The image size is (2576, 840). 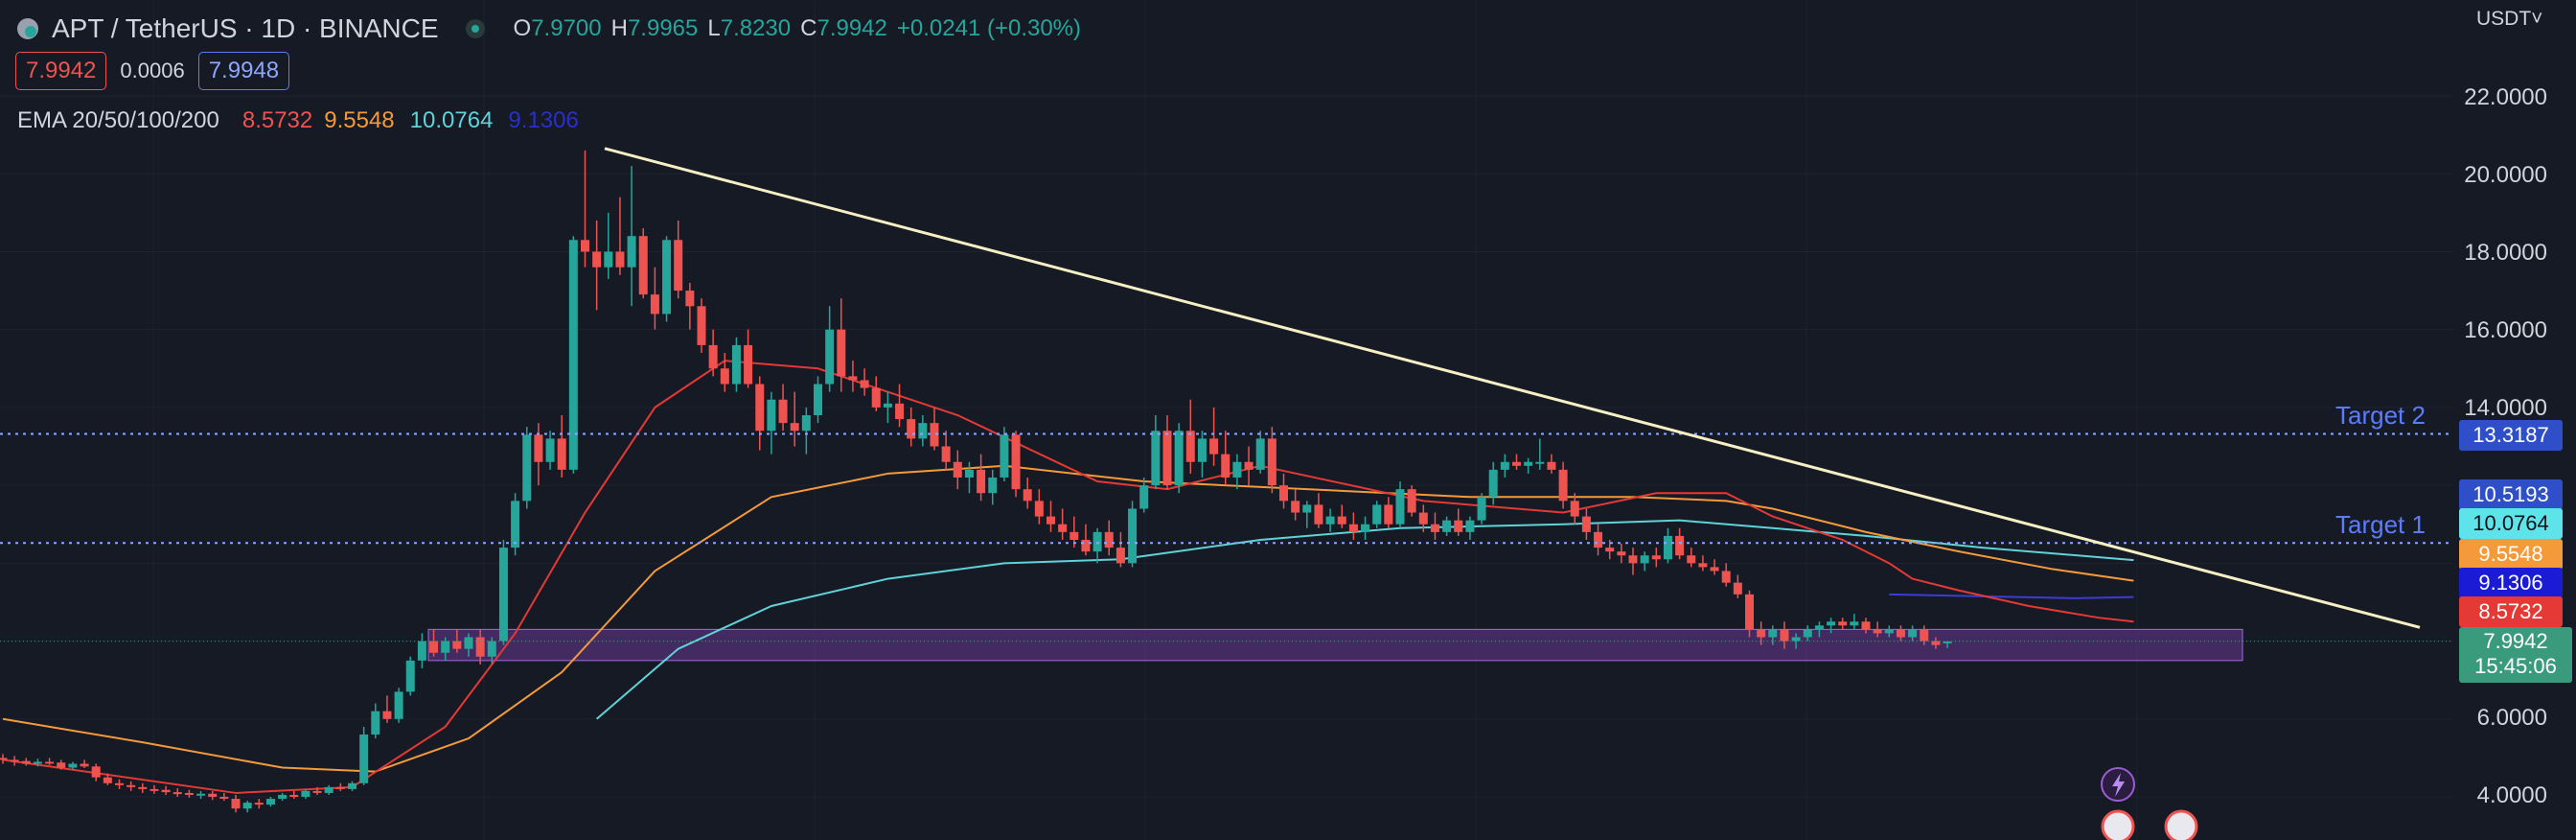 I want to click on lightning-icon-glyph, so click(x=2118, y=785).